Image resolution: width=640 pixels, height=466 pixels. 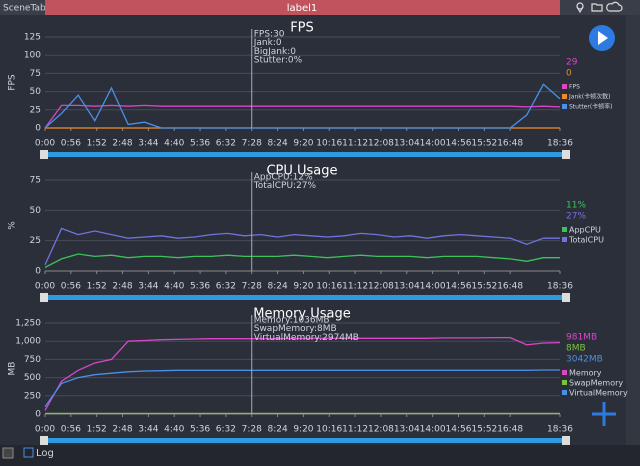 What do you see at coordinates (576, 349) in the screenshot?
I see `current-value: 8MB` at bounding box center [576, 349].